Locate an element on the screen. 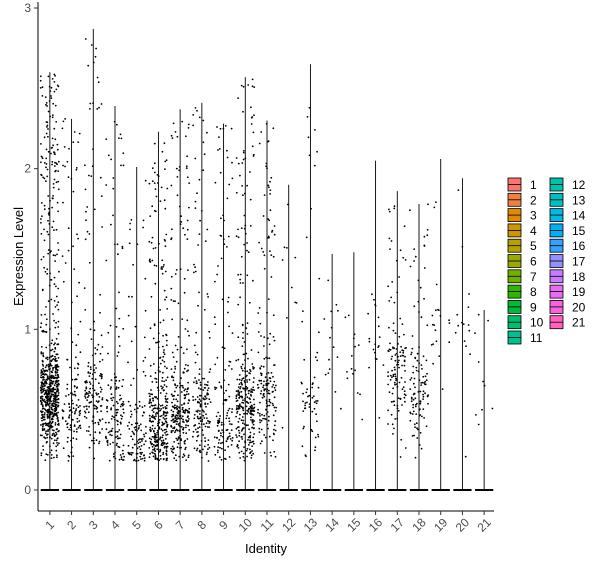 This screenshot has height=568, width=600. x-tick-label: 15 is located at coordinates (354, 525).